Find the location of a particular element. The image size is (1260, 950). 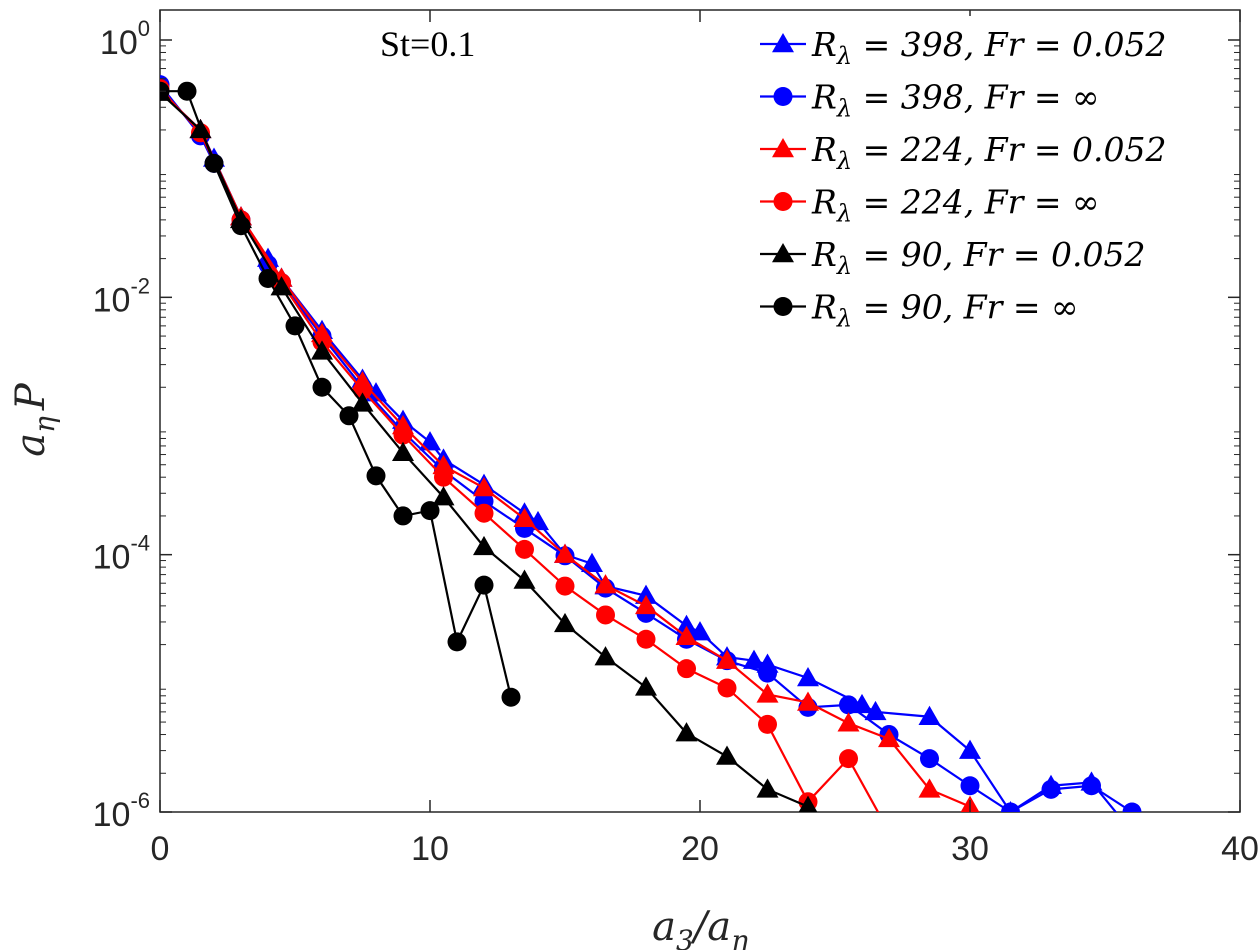

legend-label-3: Rλ = 224, Fr = ∞ is located at coordinates (955, 205).